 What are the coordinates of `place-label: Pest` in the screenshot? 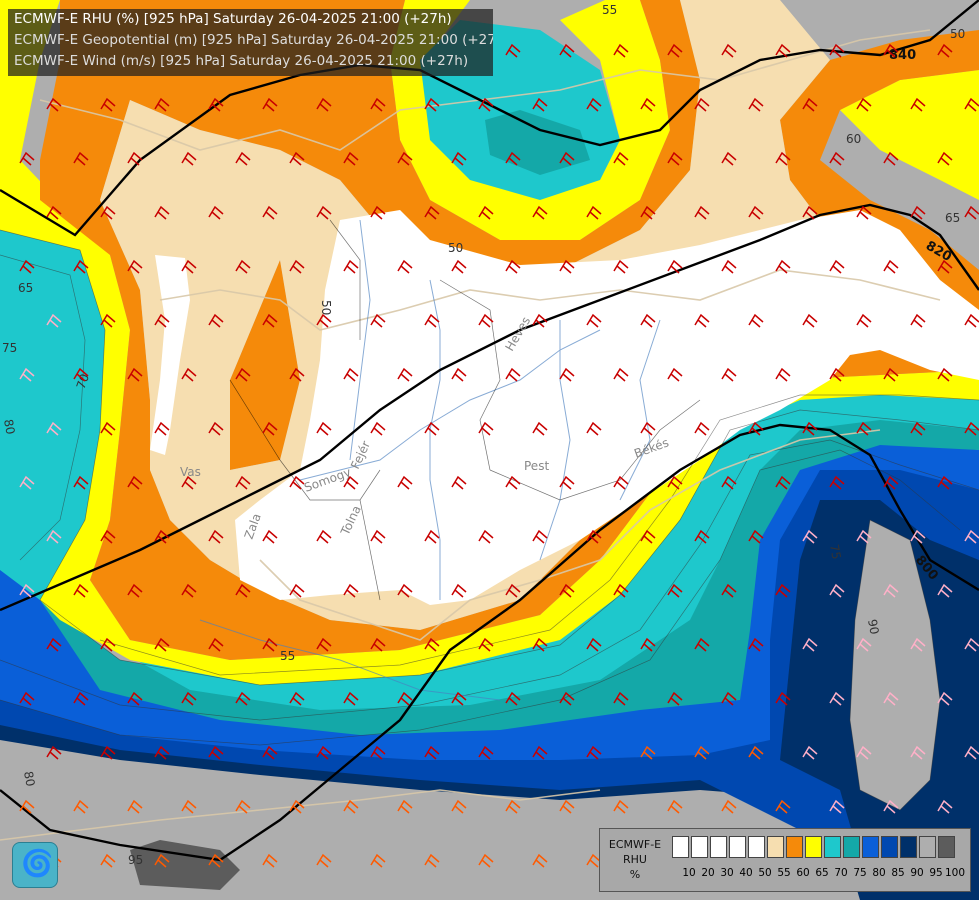 It's located at (536, 466).